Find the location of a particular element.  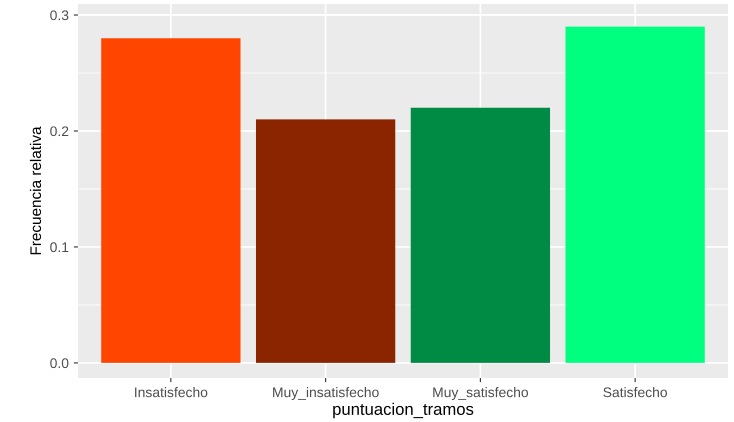

y-tick-label: 0.0 is located at coordinates (59, 363).